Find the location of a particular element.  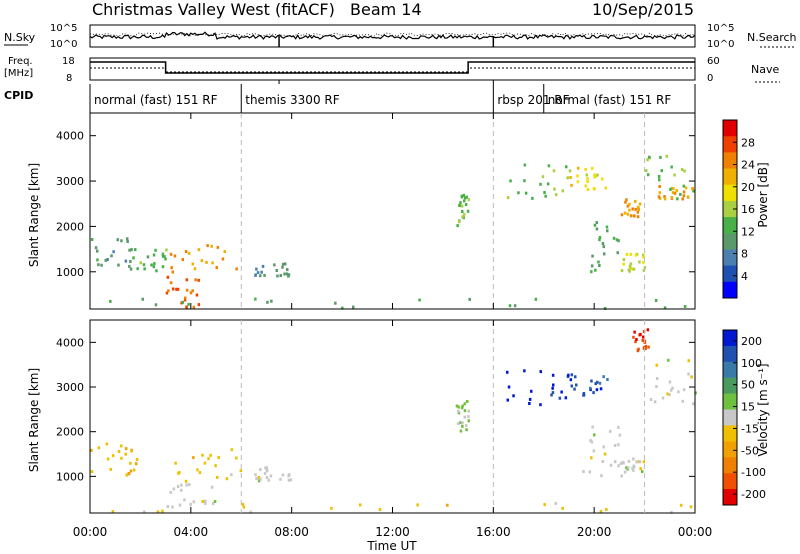

velocity-colorbar-label: Velocity [m s⁻¹] is located at coordinates (763, 409).